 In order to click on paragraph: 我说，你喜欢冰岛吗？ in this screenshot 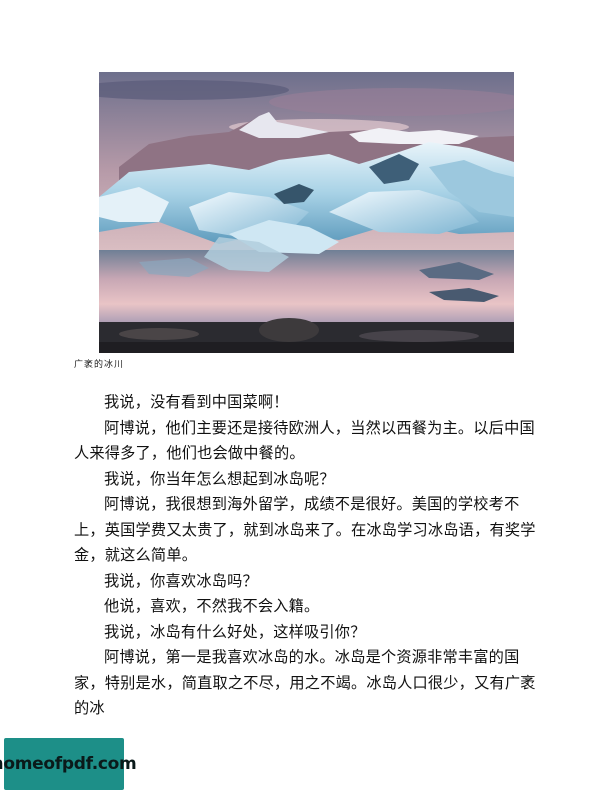, I will do `click(181, 580)`.